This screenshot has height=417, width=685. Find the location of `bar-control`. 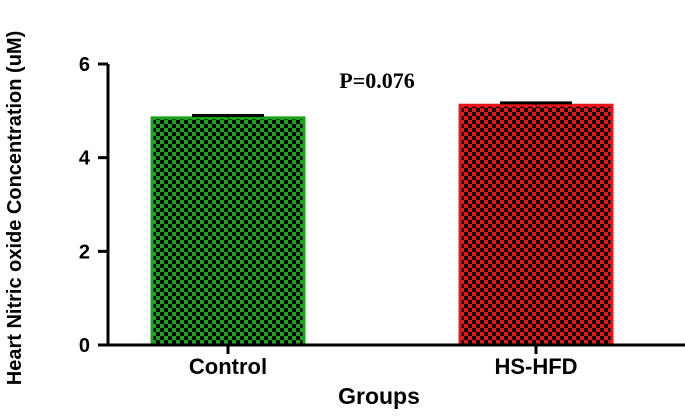

bar-control is located at coordinates (228, 231).